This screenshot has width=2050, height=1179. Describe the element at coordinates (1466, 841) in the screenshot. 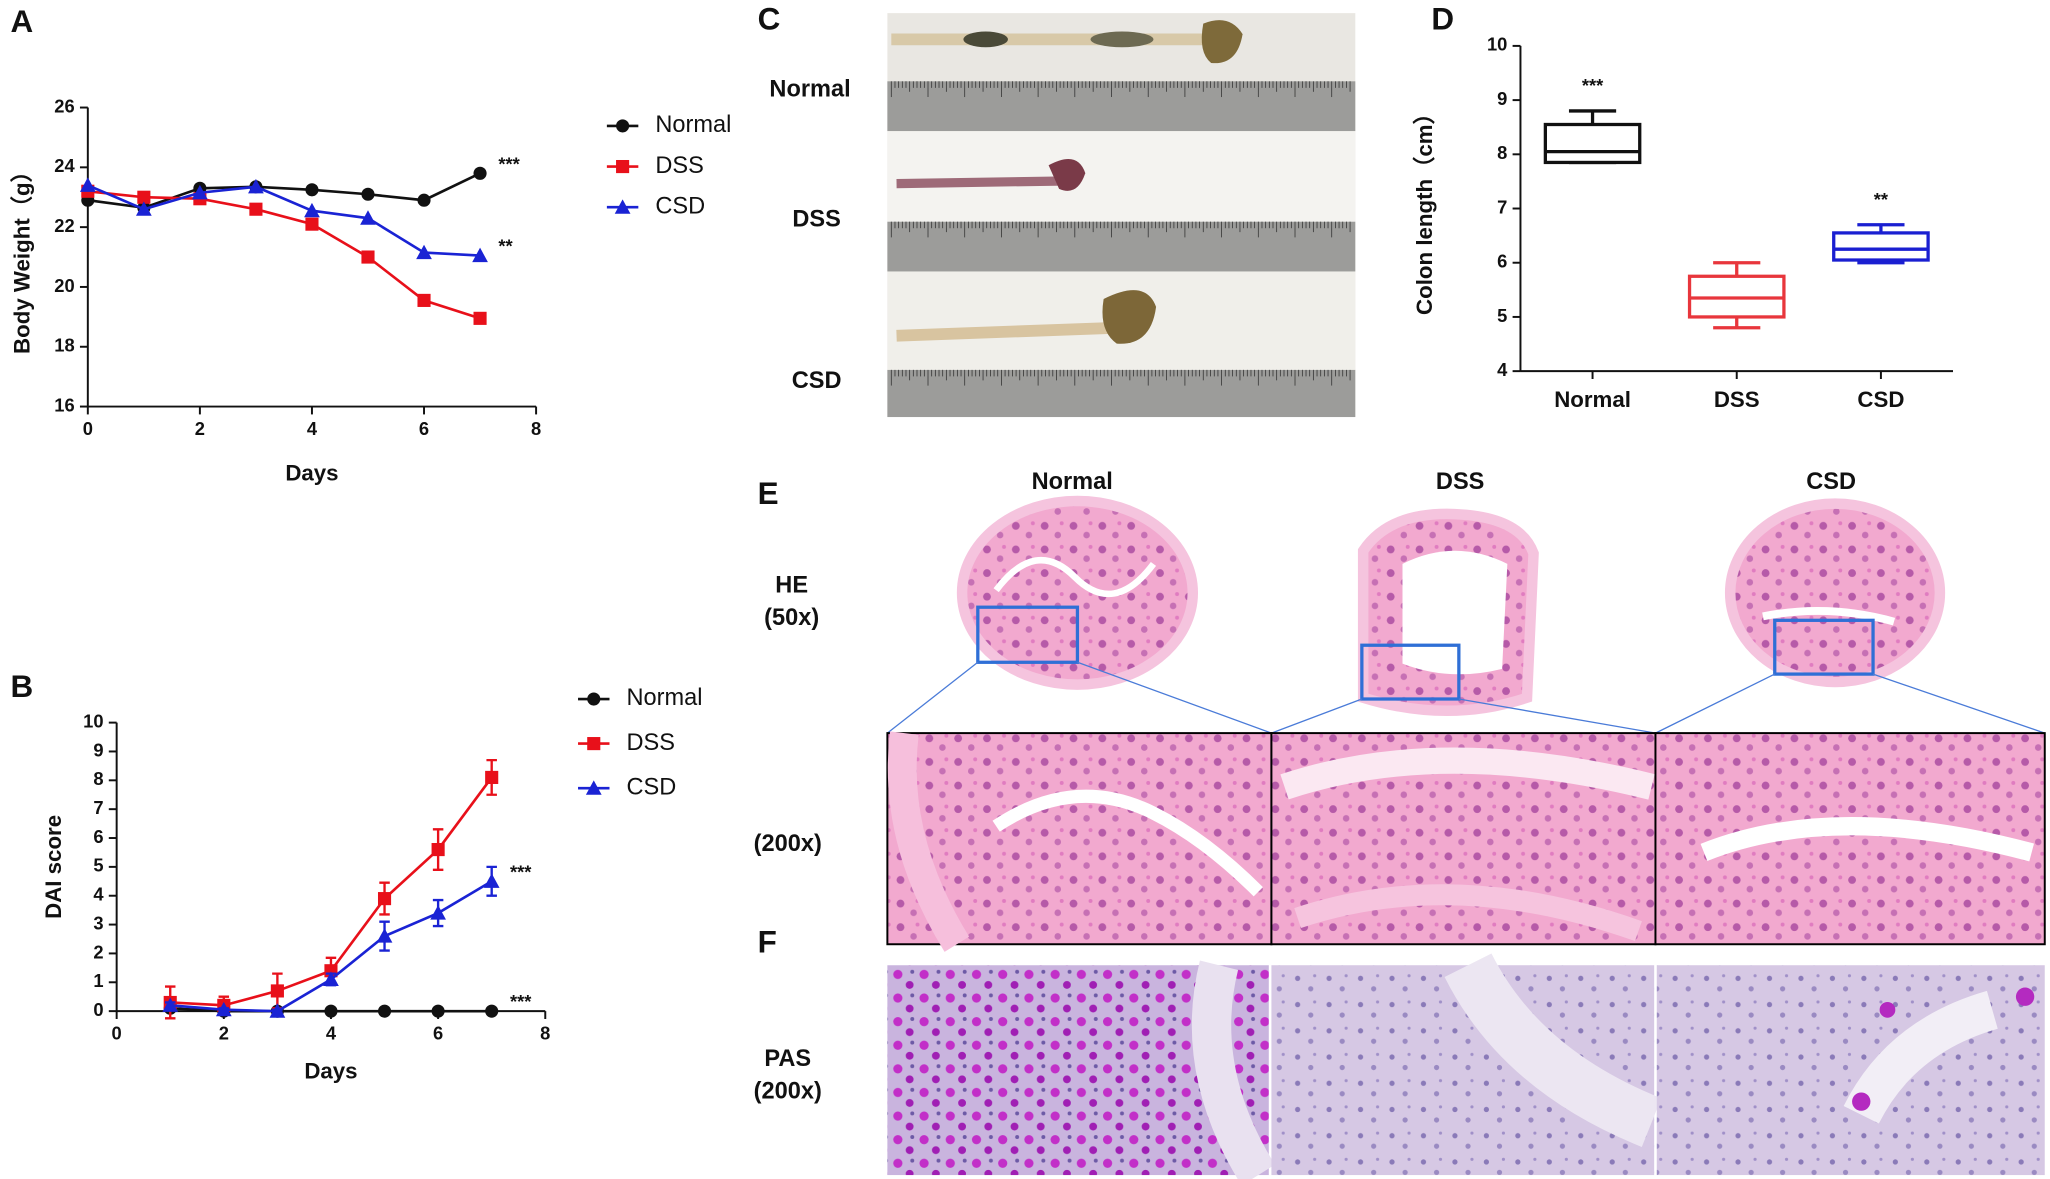

I see `he-200x-images` at that location.